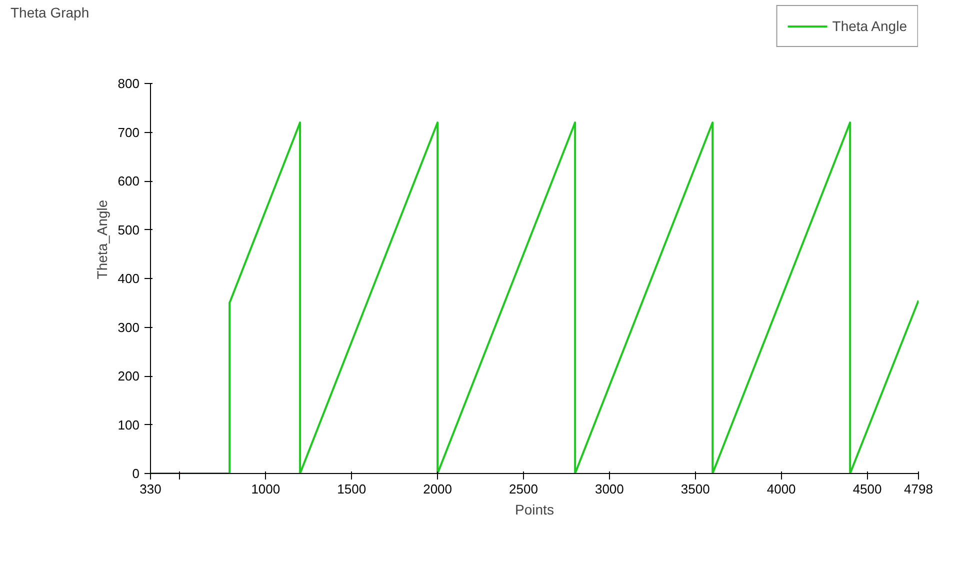 The width and height of the screenshot is (971, 566). What do you see at coordinates (129, 376) in the screenshot?
I see `y-tick-label: 200` at bounding box center [129, 376].